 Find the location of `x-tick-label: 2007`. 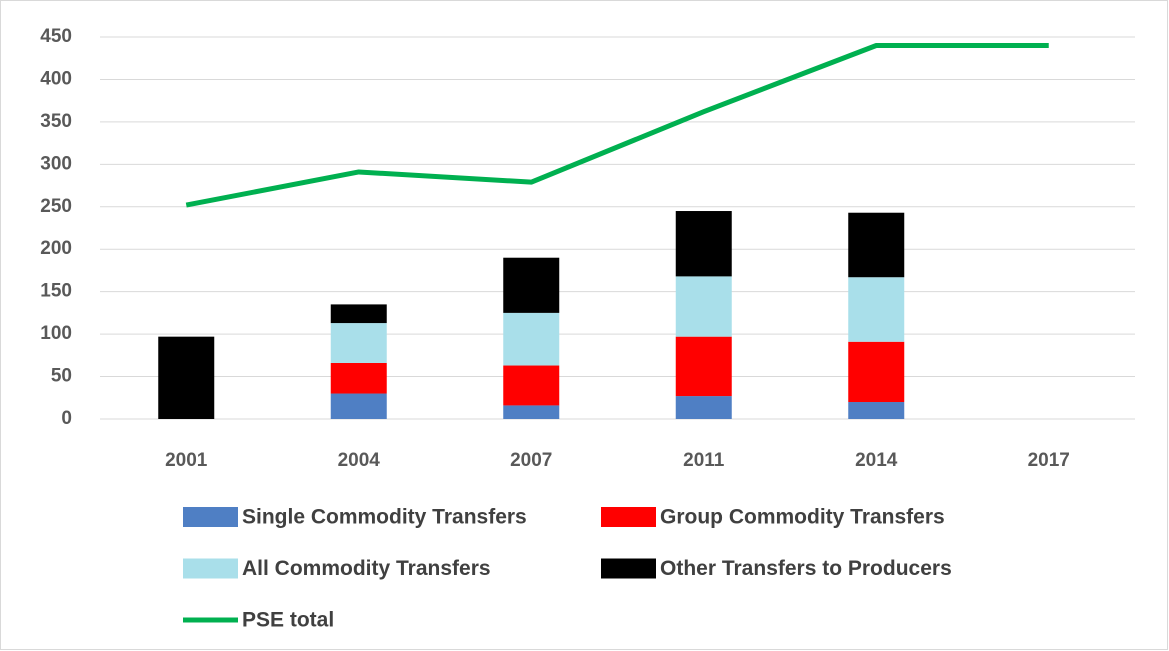

x-tick-label: 2007 is located at coordinates (531, 460).